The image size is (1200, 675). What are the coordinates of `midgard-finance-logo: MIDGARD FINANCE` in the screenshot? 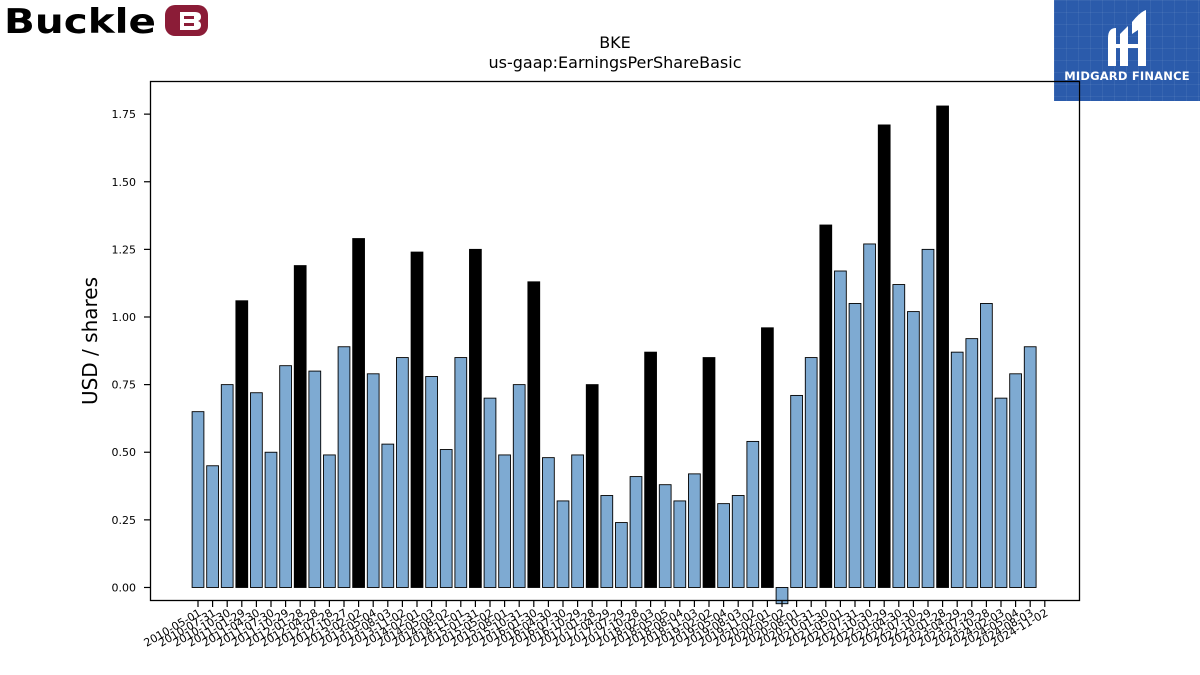 It's located at (1127, 50).